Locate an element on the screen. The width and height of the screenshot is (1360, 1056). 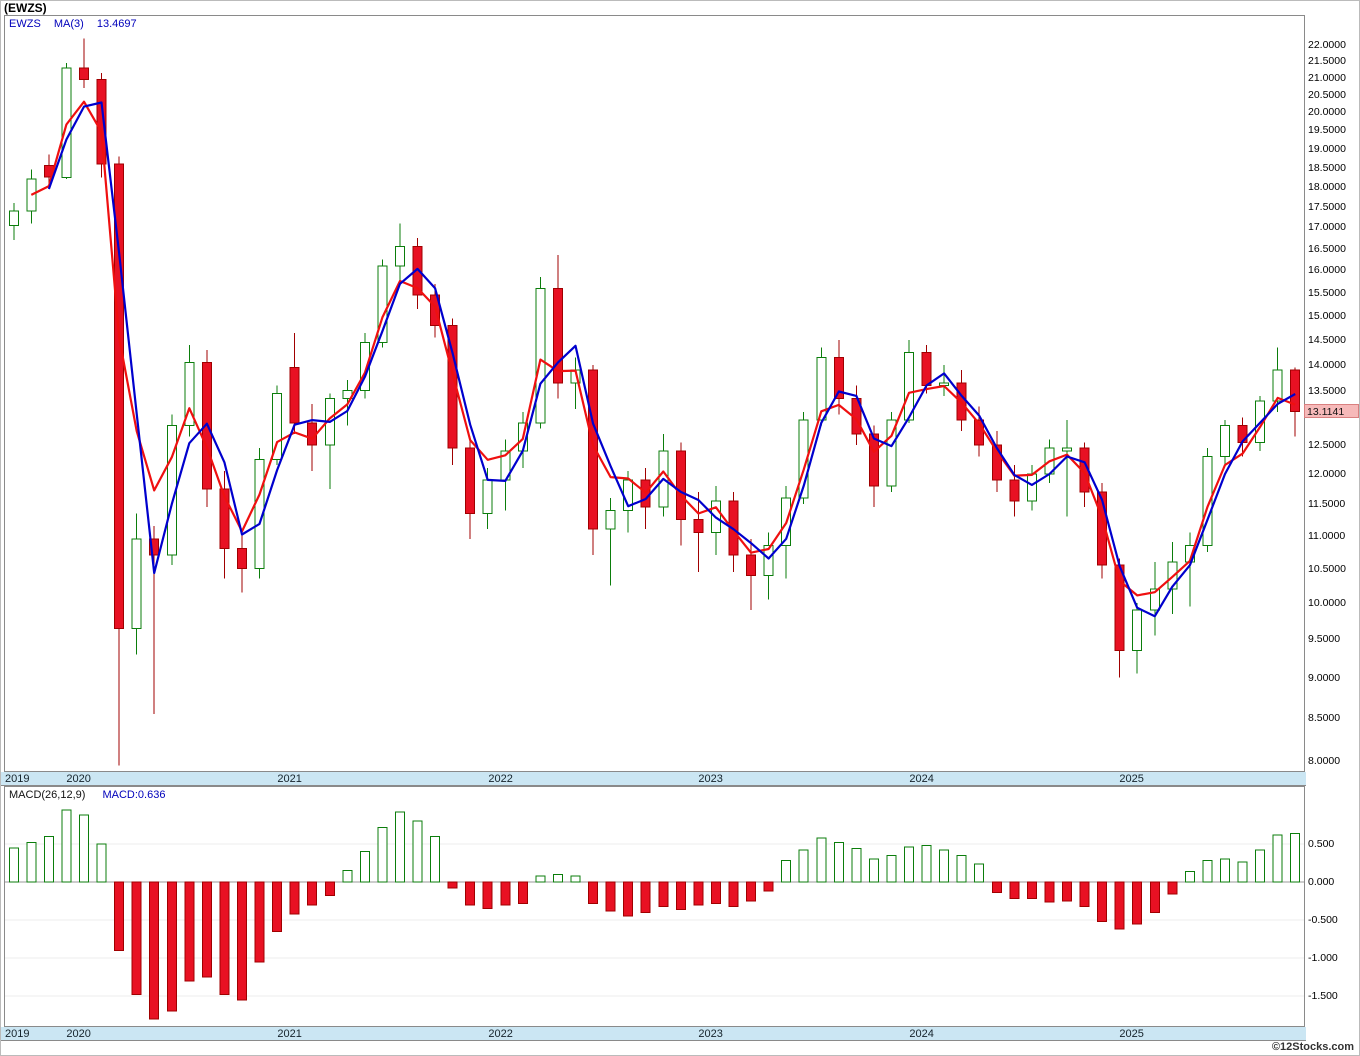
price-axis-label: 19.5000 is located at coordinates (1327, 130).